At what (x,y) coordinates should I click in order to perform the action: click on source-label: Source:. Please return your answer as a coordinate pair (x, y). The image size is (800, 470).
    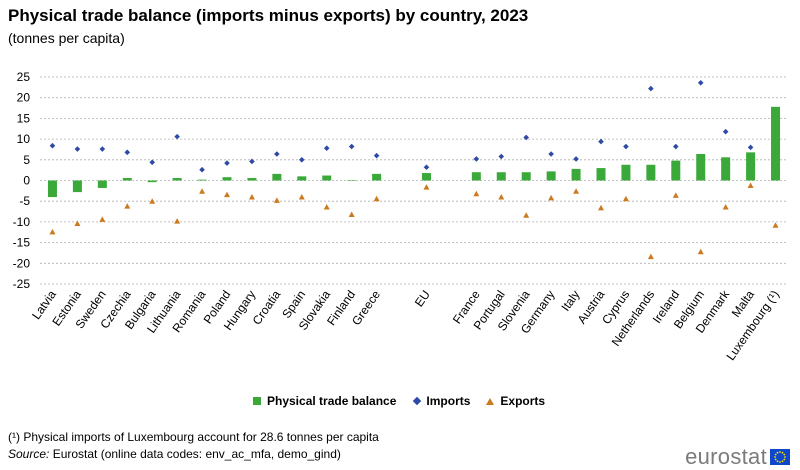
    Looking at the image, I should click on (29, 454).